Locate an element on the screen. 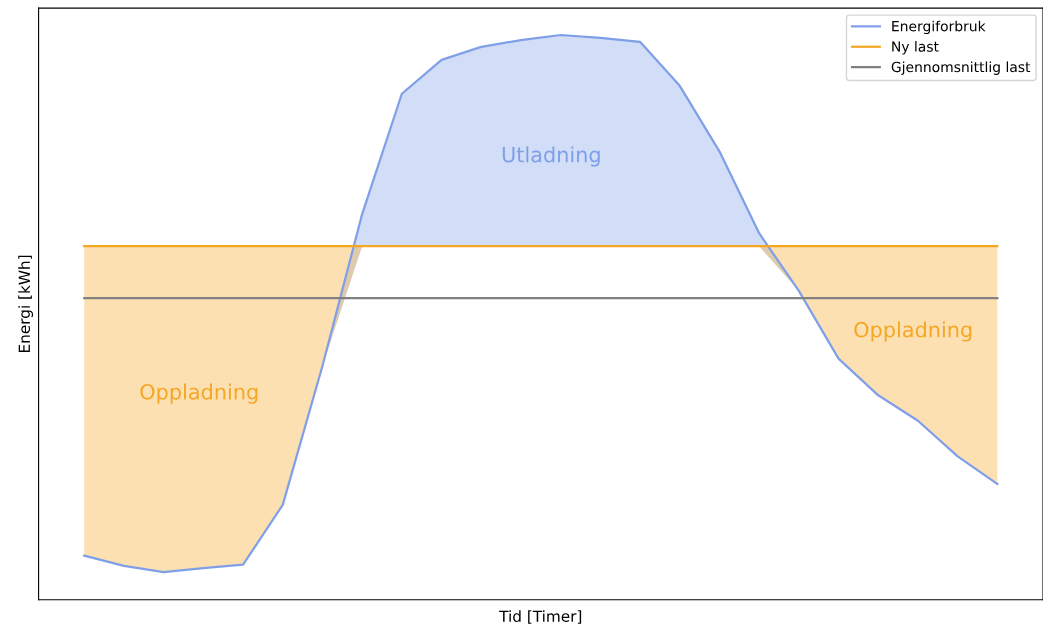  legend-label: Ny last is located at coordinates (915, 48).